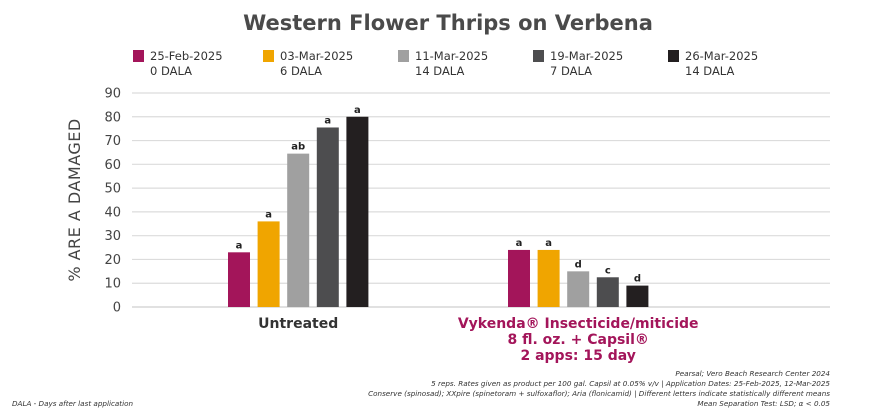 Image resolution: width=896 pixels, height=414 pixels. Describe the element at coordinates (112, 141) in the screenshot. I see `y-tick-label: 70` at that location.